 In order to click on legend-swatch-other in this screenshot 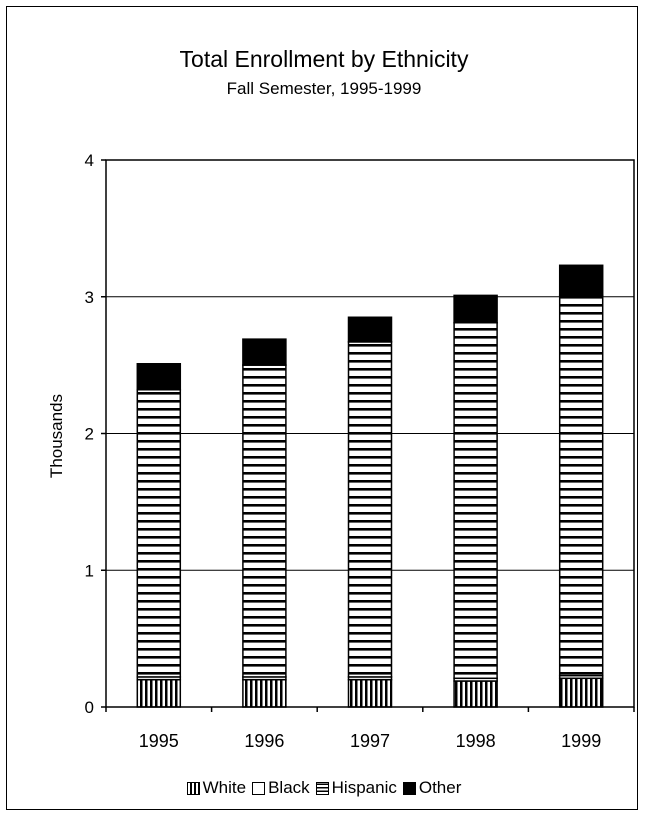, I will do `click(409, 788)`.